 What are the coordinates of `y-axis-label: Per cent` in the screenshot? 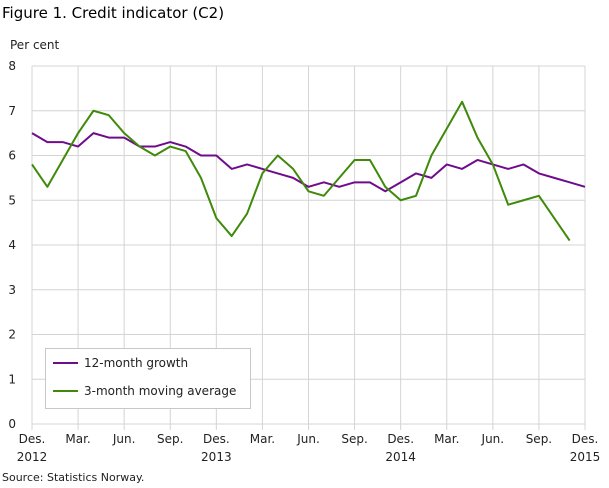 It's located at (35, 45).